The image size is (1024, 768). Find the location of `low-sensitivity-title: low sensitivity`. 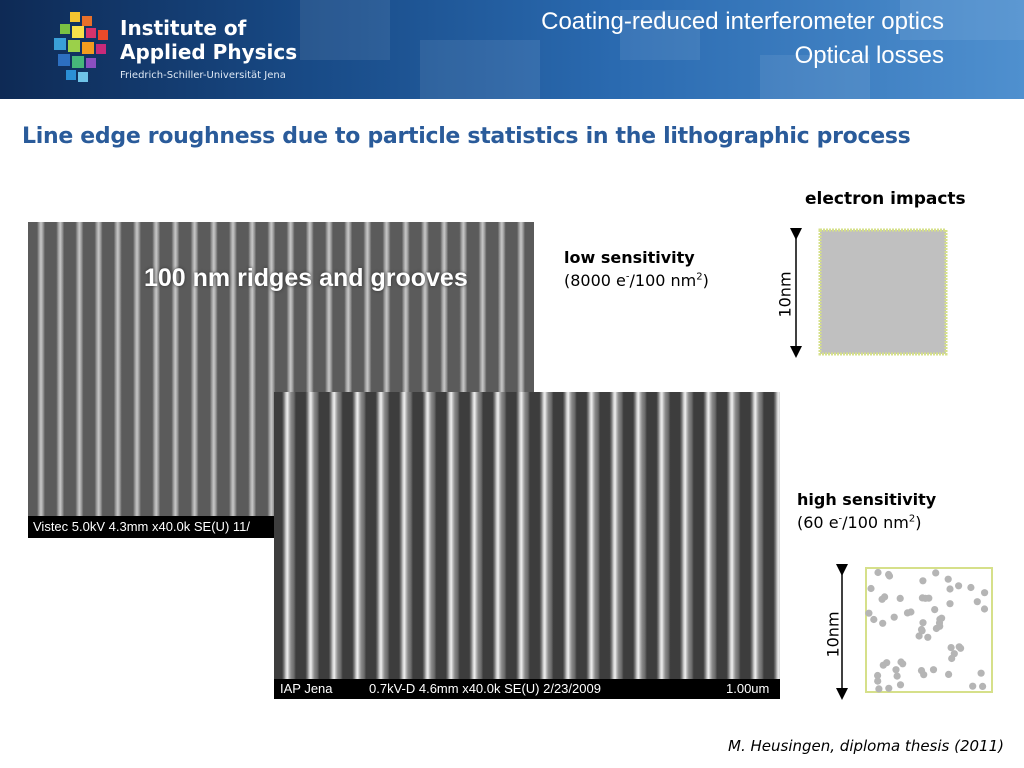

low-sensitivity-title: low sensitivity is located at coordinates (629, 257).